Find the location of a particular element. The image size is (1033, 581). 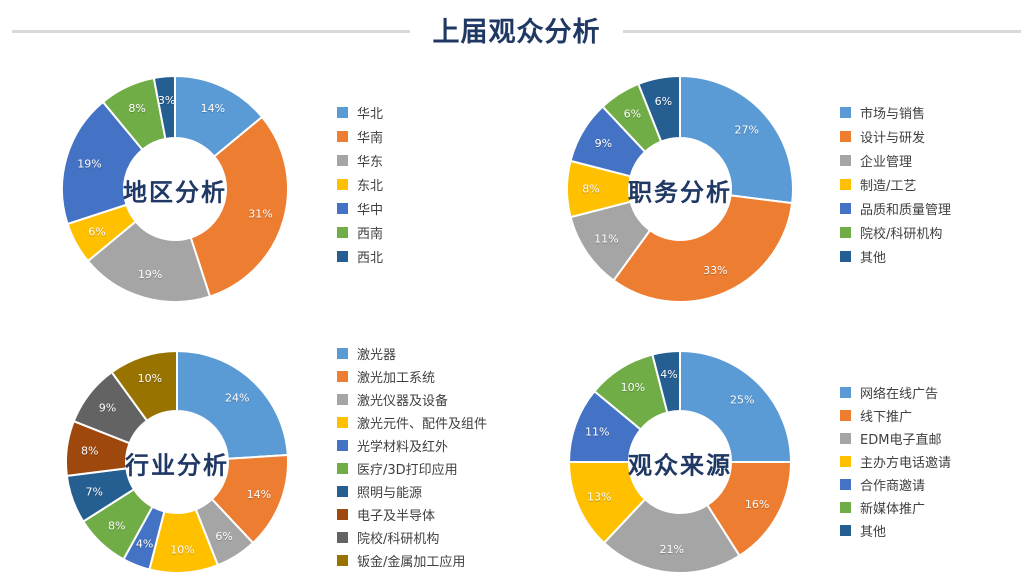

chart-center-title: 职务分析 is located at coordinates (680, 192).